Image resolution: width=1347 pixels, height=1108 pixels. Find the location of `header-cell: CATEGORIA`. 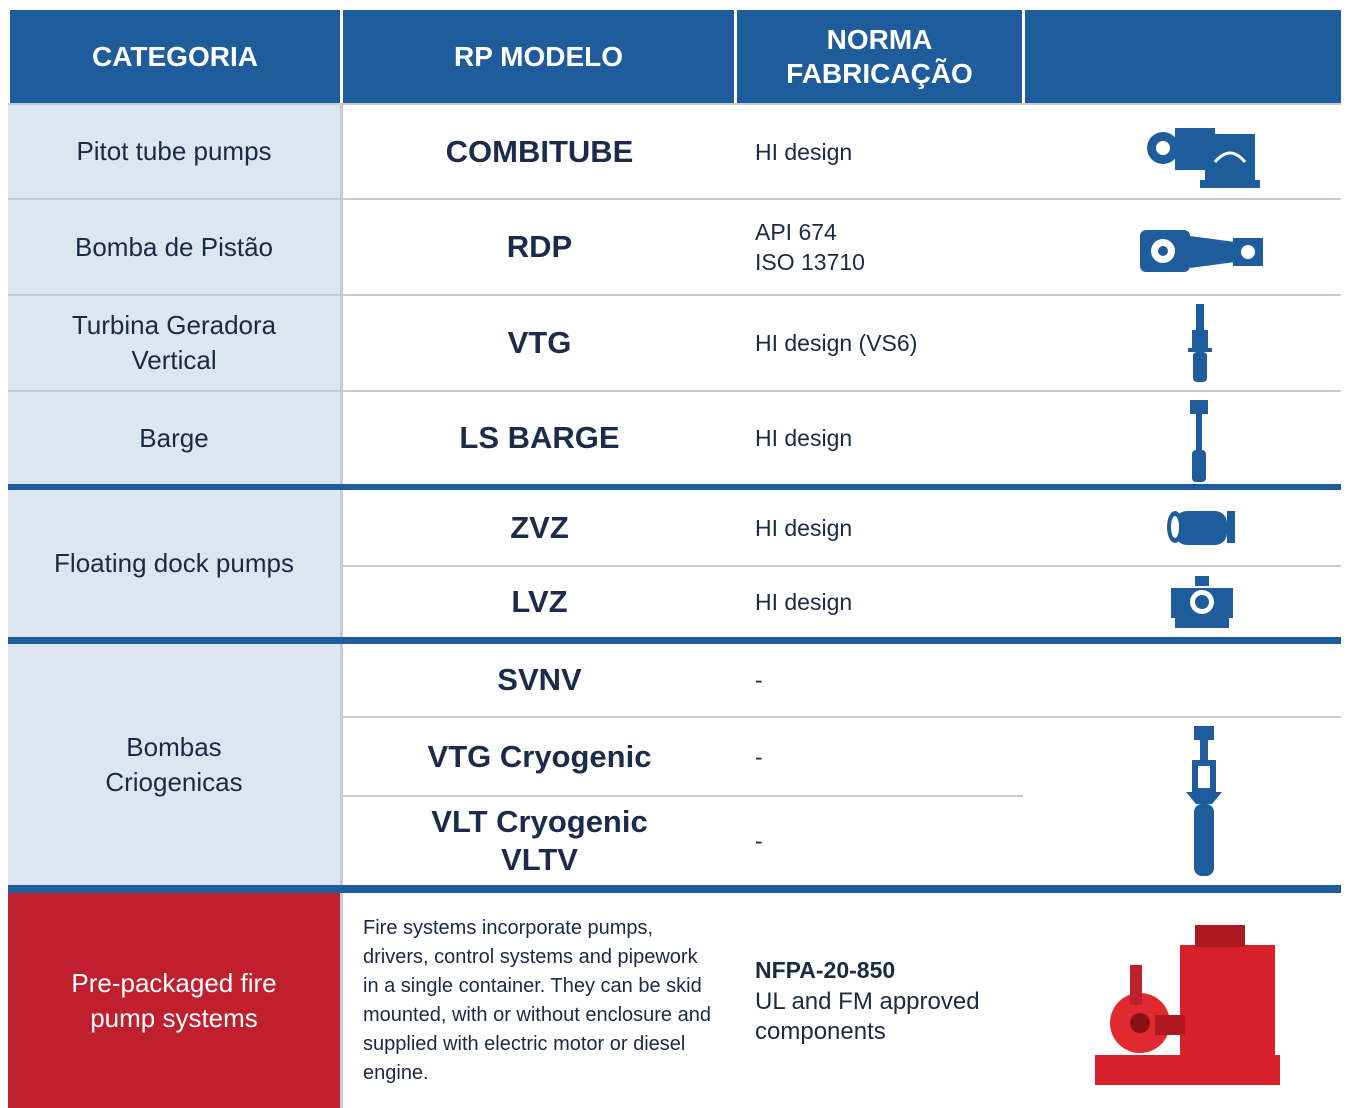

header-cell: CATEGORIA is located at coordinates (175, 56).